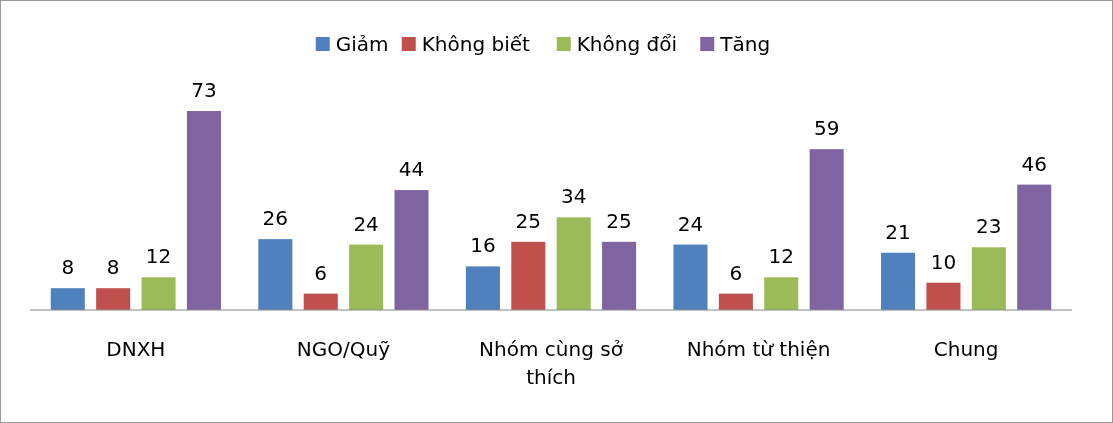 Image resolution: width=1113 pixels, height=423 pixels. What do you see at coordinates (943, 261) in the screenshot?
I see `data-label: 10` at bounding box center [943, 261].